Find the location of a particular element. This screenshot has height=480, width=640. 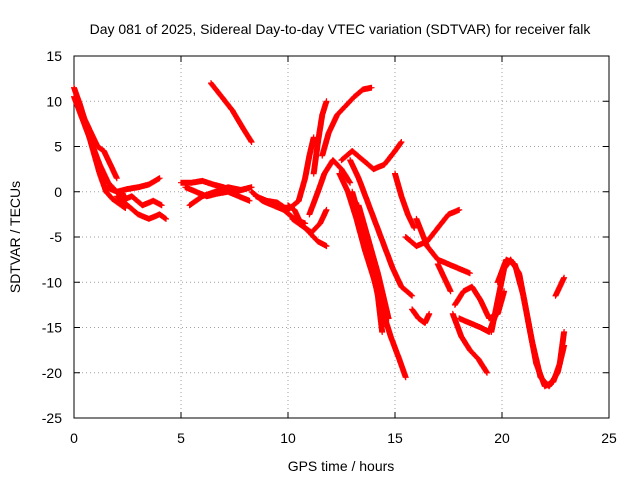

y-tick-label: -5 is located at coordinates (56, 237).